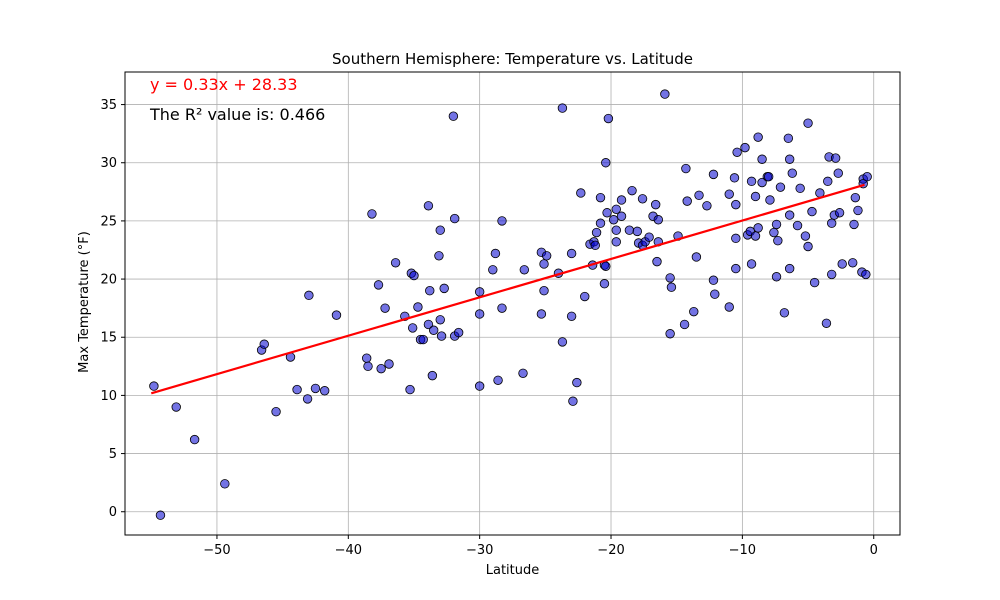  I want to click on regression-equation: y = 0.33x + 28.33, so click(224, 84).